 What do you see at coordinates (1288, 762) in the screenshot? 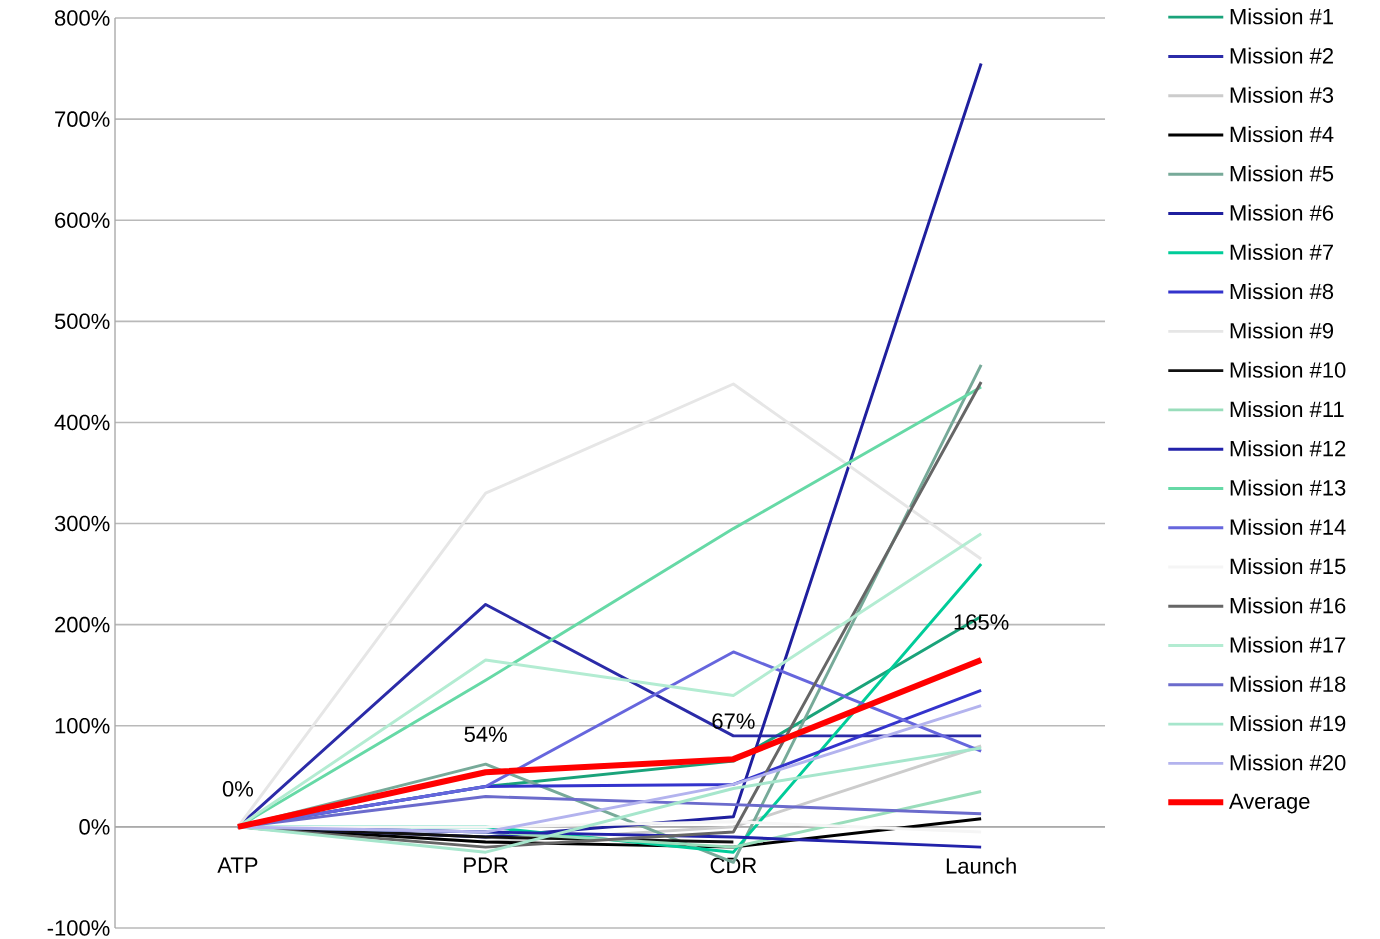
I see `legend-label: Mission #20` at bounding box center [1288, 762].